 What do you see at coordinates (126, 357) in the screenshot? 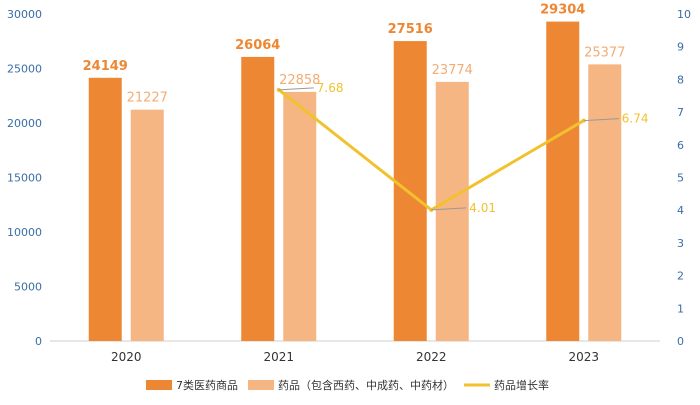
I see `x-tick-label: 2020` at bounding box center [126, 357].